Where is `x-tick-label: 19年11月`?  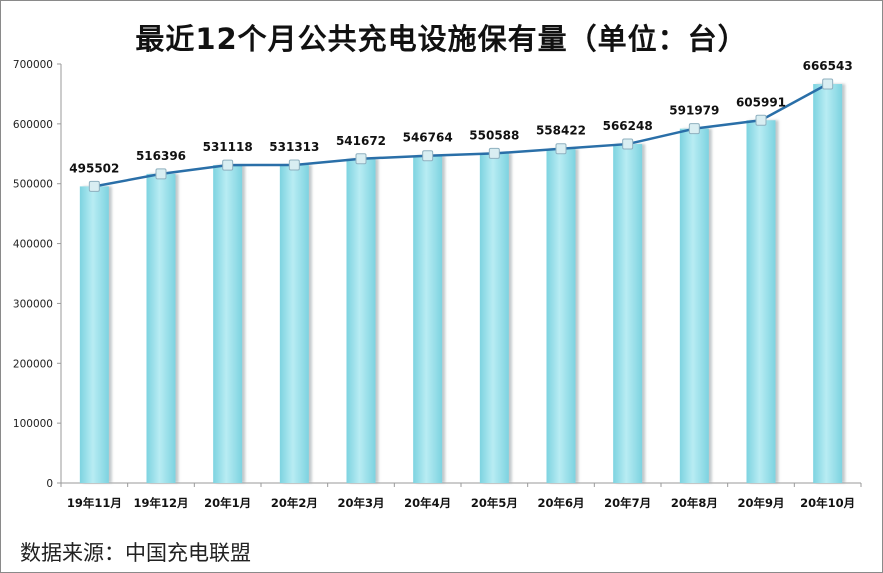
x-tick-label: 19年11月 is located at coordinates (94, 503).